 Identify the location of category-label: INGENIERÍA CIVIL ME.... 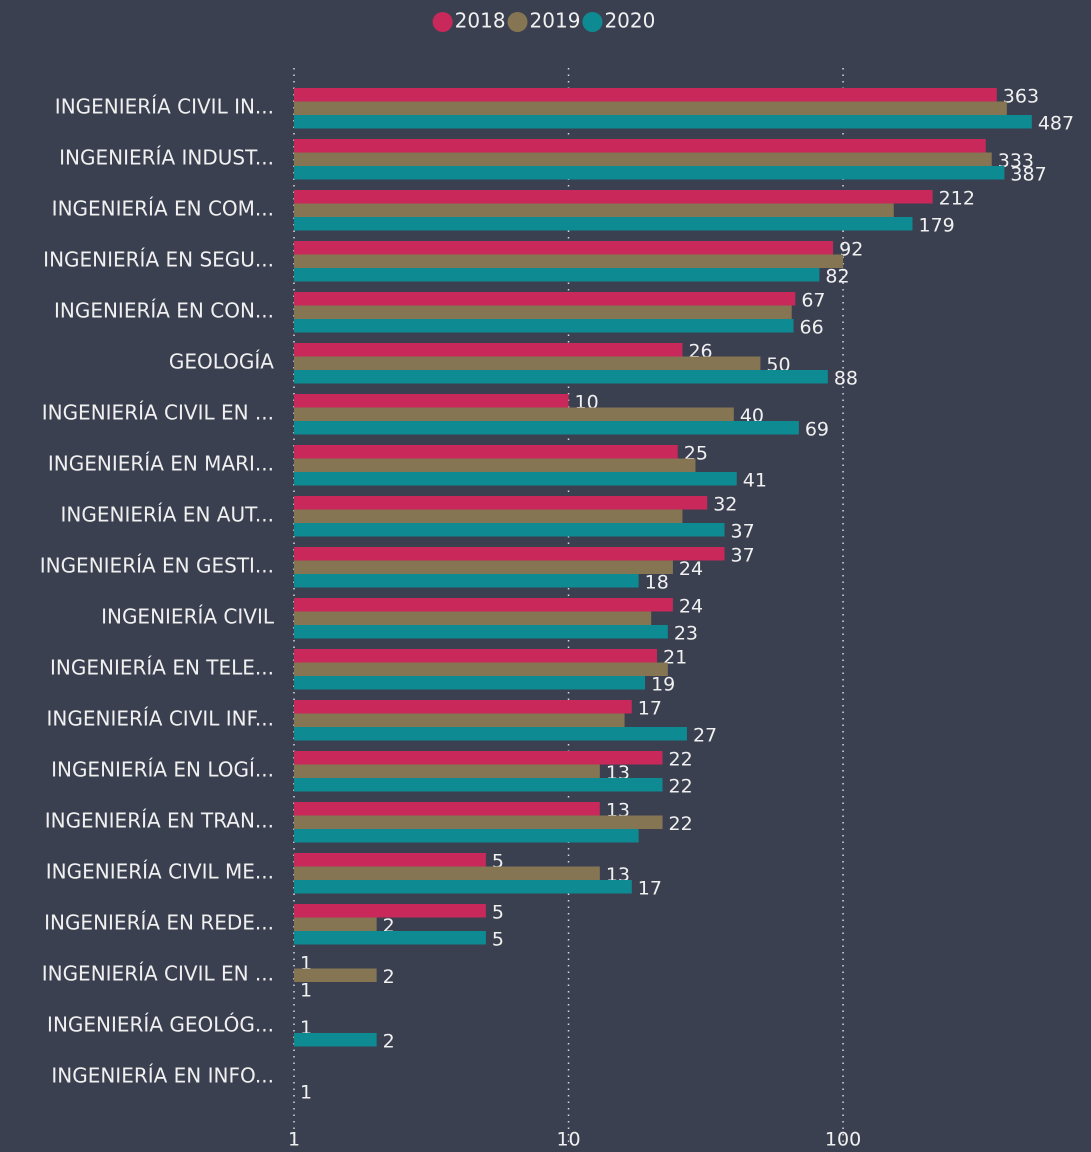
(160, 872).